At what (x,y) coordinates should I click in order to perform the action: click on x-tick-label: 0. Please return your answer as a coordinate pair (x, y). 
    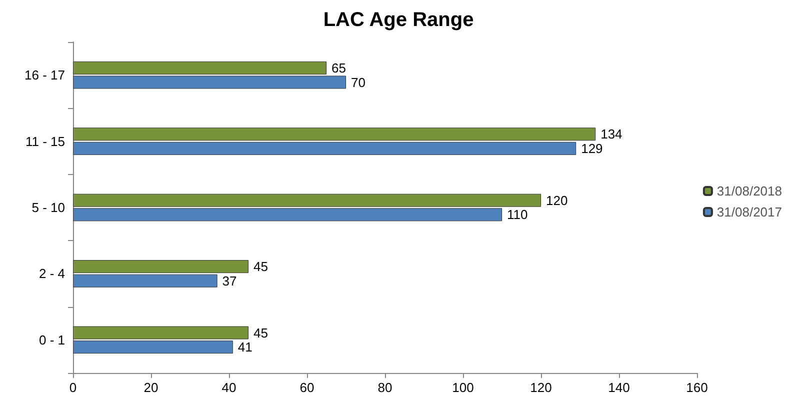
    Looking at the image, I should click on (73, 387).